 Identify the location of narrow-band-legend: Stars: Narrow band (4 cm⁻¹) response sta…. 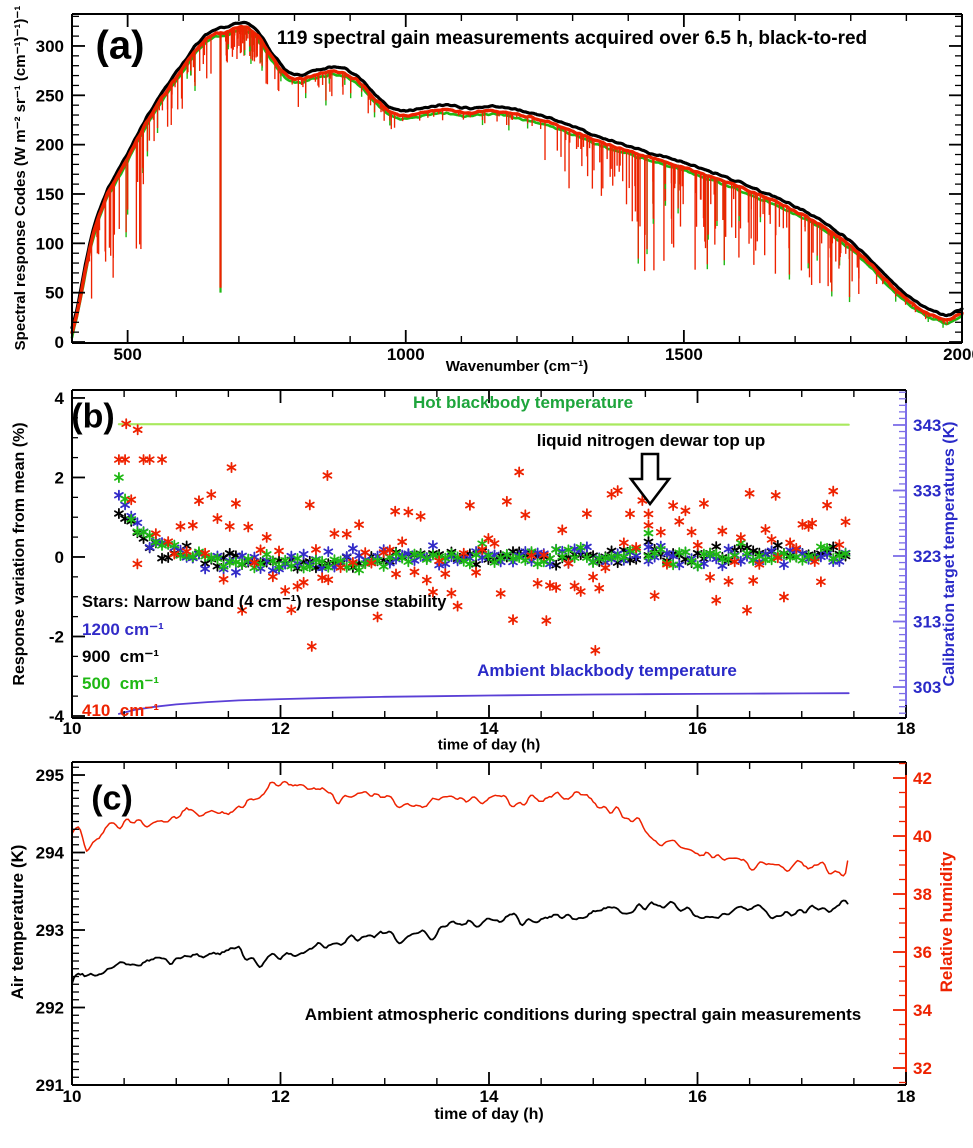
(264, 656).